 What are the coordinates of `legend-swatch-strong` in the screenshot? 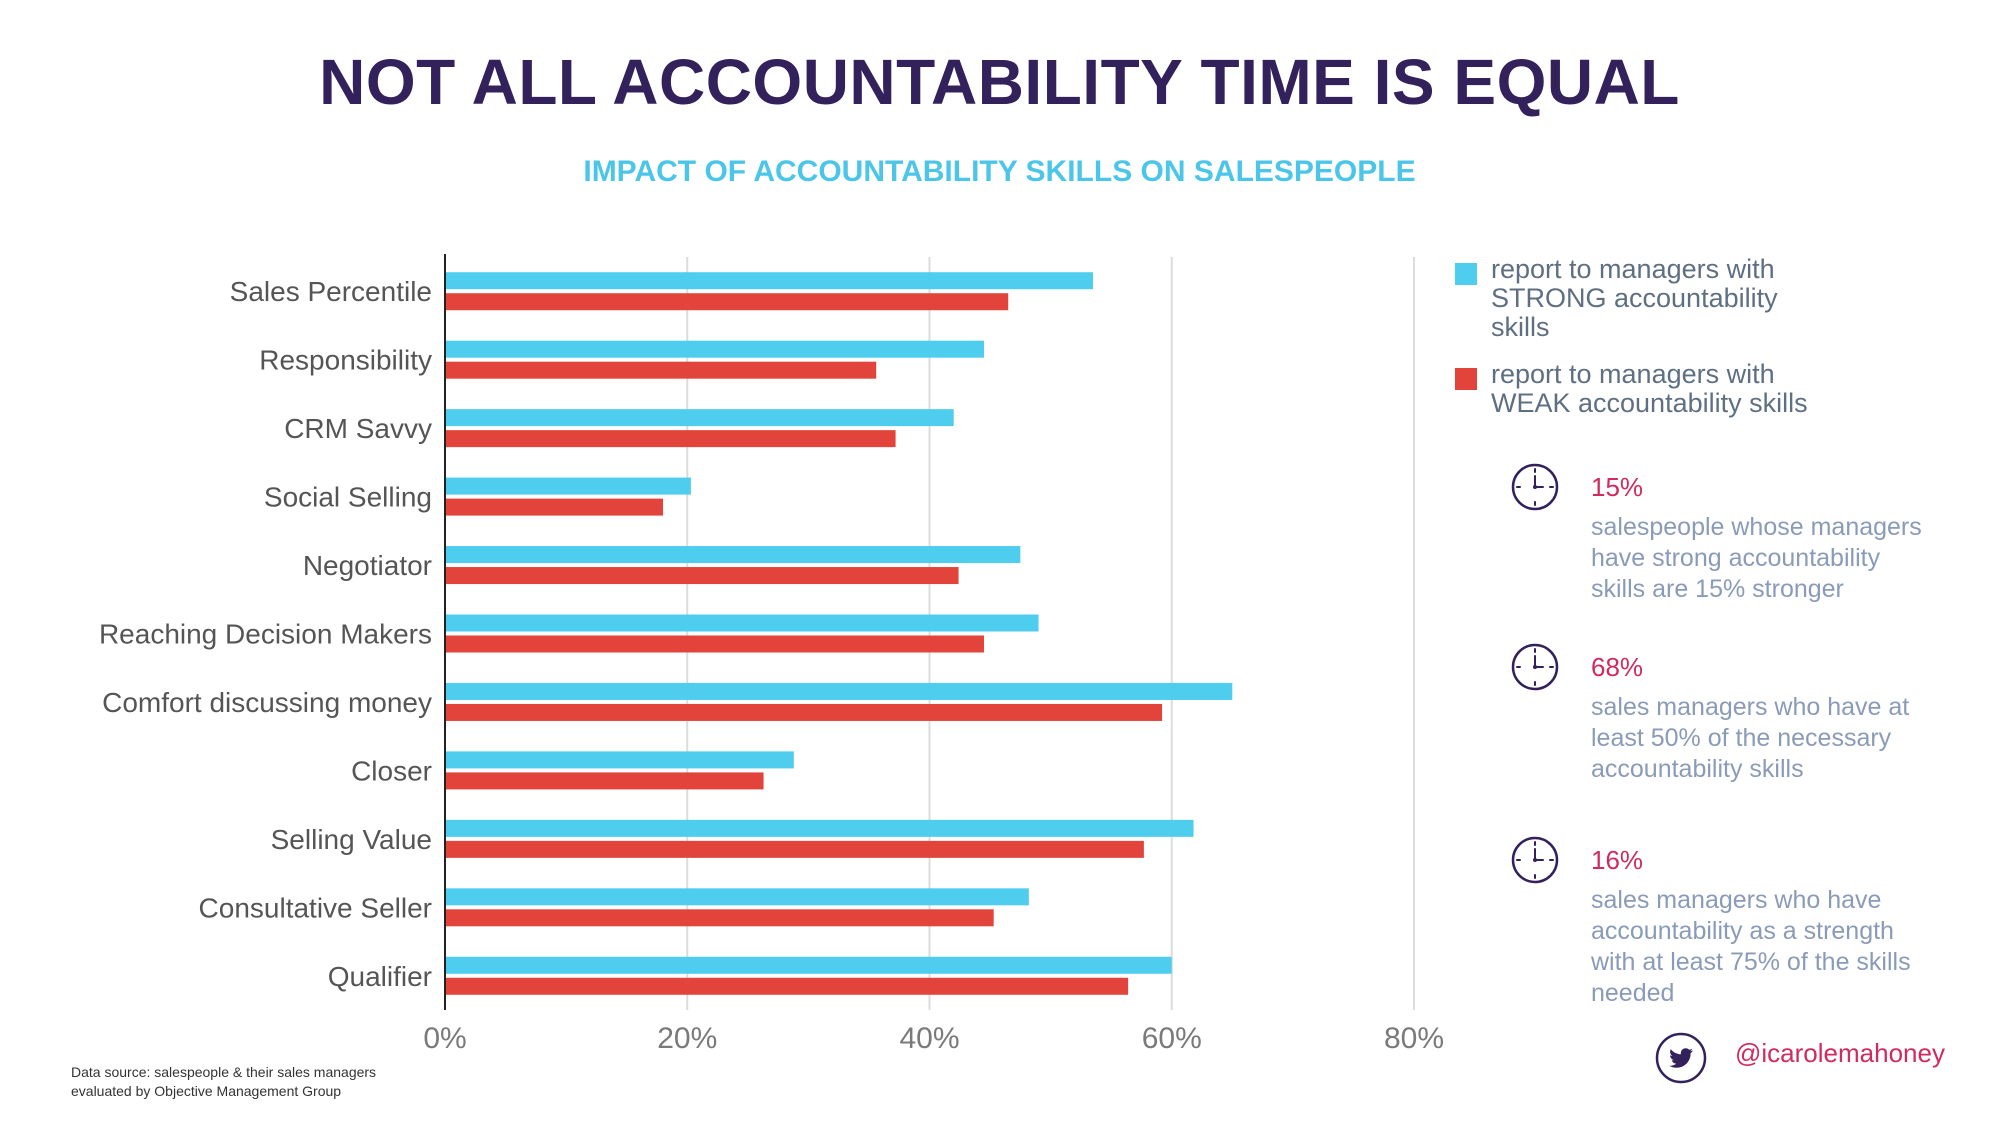 It's located at (1466, 274).